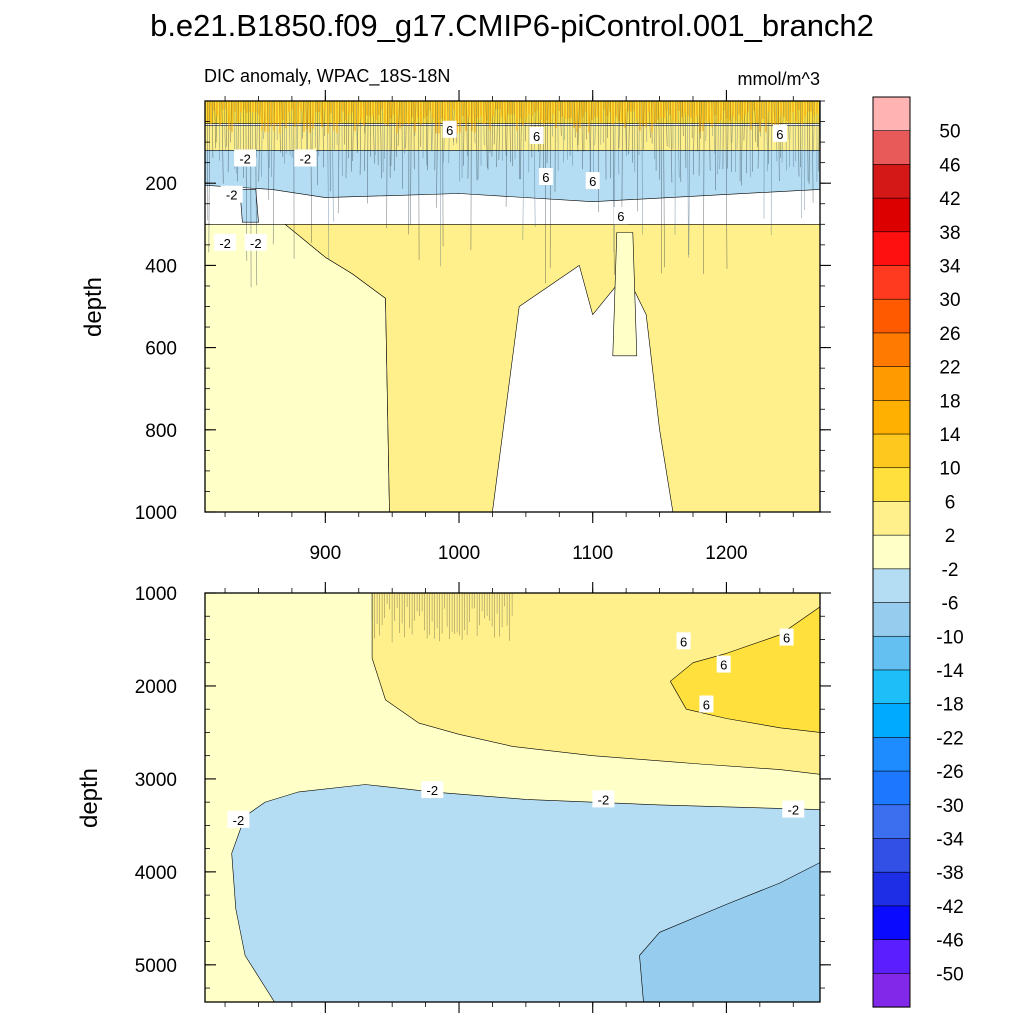  What do you see at coordinates (89, 798) in the screenshot?
I see `y-axis-label-lower: depth` at bounding box center [89, 798].